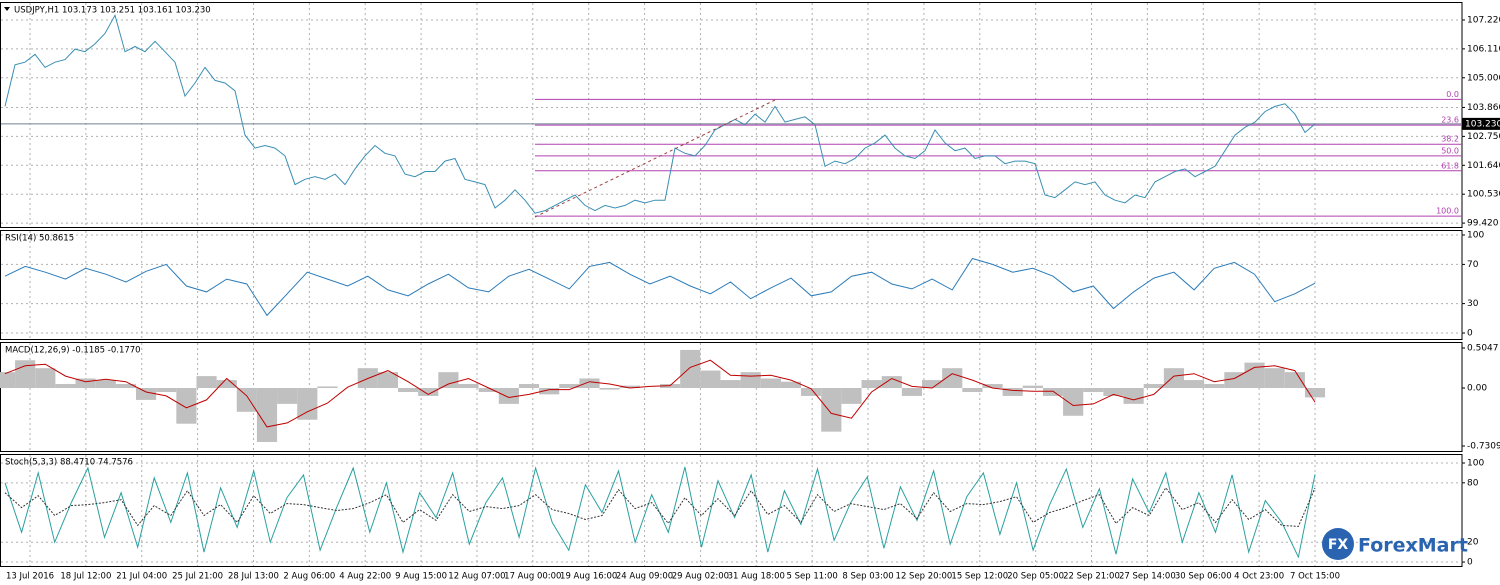 The height and width of the screenshot is (585, 1500). I want to click on time-label: 30 Sep 06:00, so click(1203, 577).